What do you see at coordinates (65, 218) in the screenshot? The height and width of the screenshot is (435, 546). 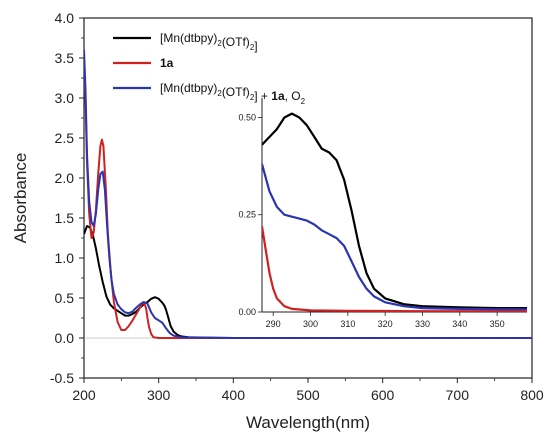 I see `y-tick-label: 1.5` at bounding box center [65, 218].